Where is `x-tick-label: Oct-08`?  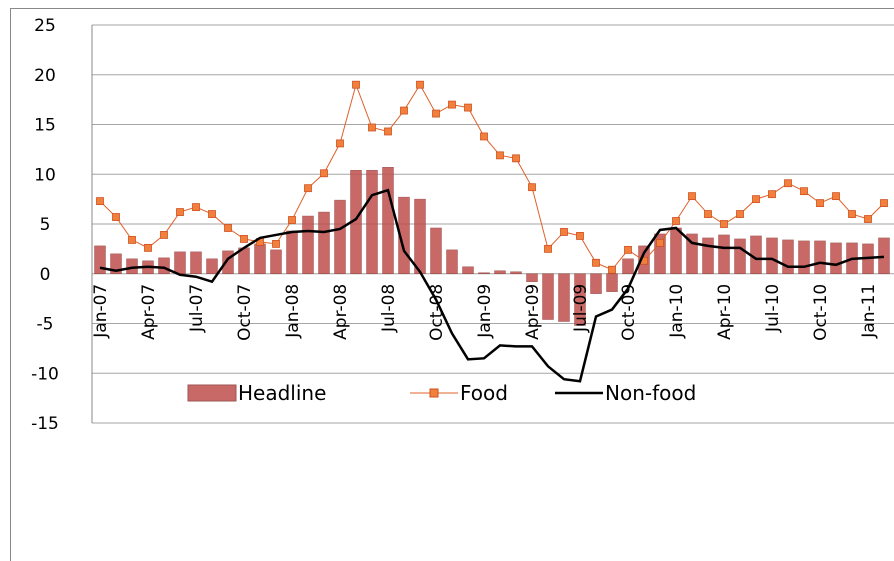 x-tick-label: Oct-08 is located at coordinates (437, 312).